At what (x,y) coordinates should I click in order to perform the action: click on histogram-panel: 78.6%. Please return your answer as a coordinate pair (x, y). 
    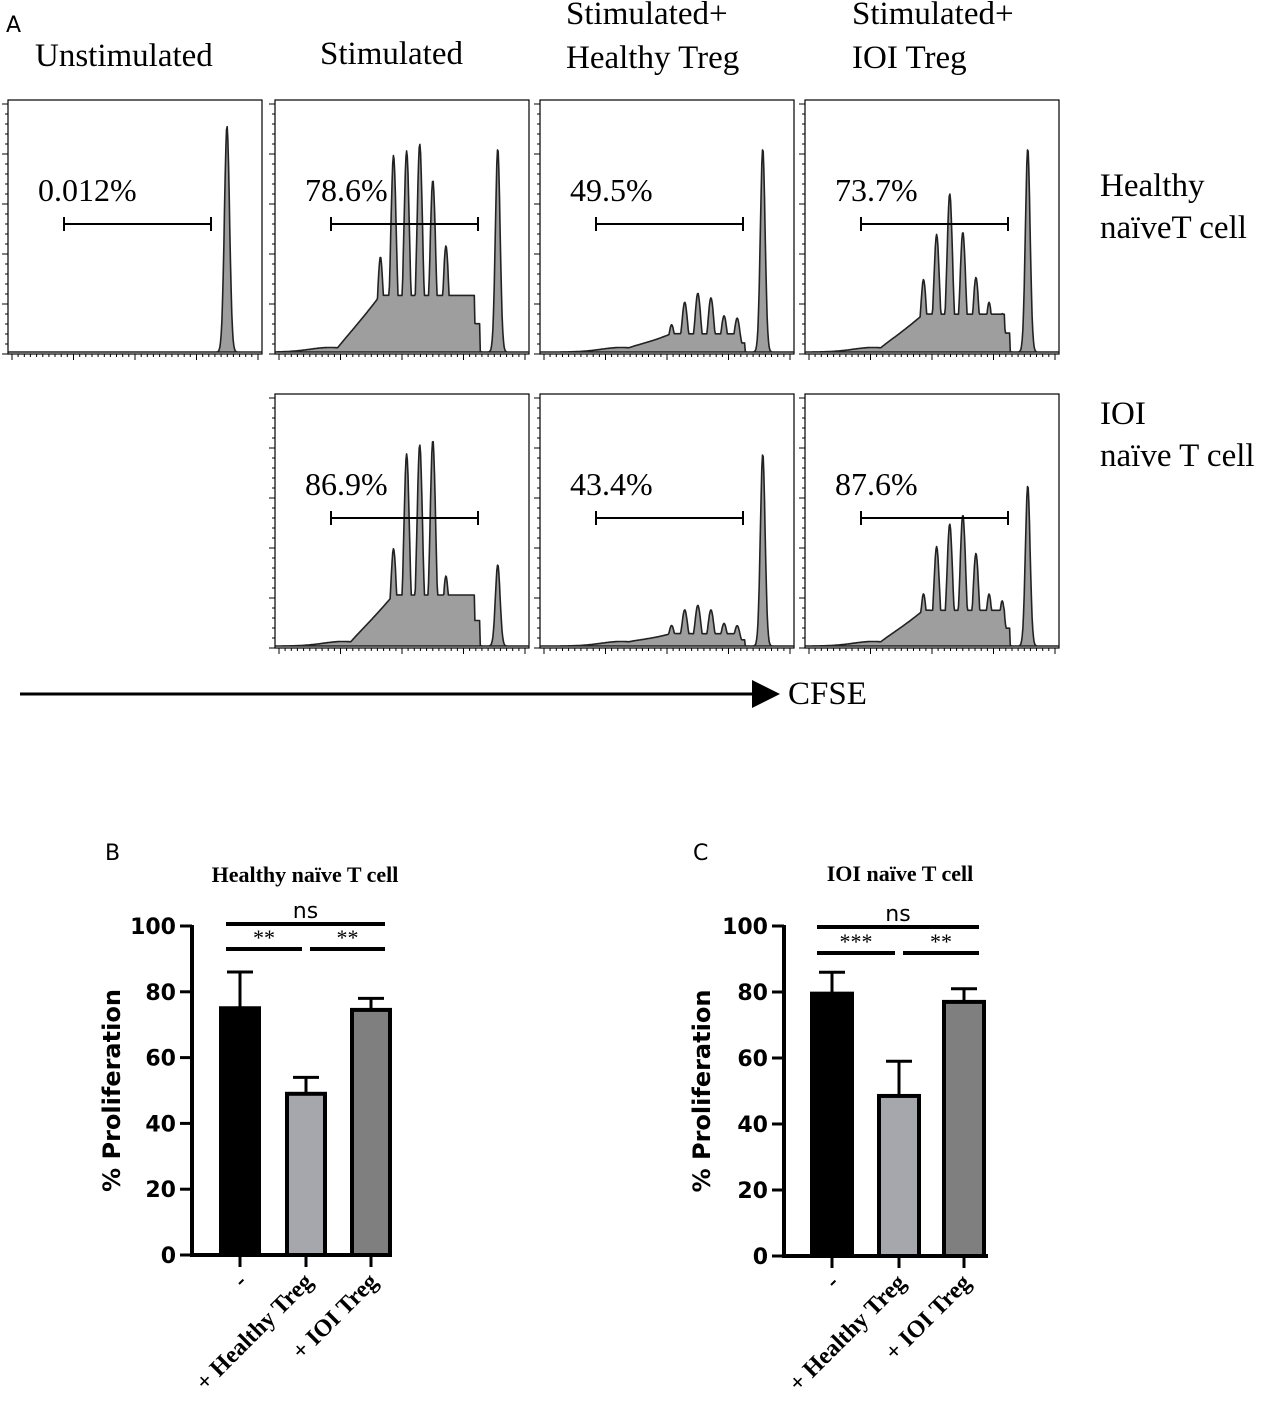
    Looking at the image, I should click on (399, 229).